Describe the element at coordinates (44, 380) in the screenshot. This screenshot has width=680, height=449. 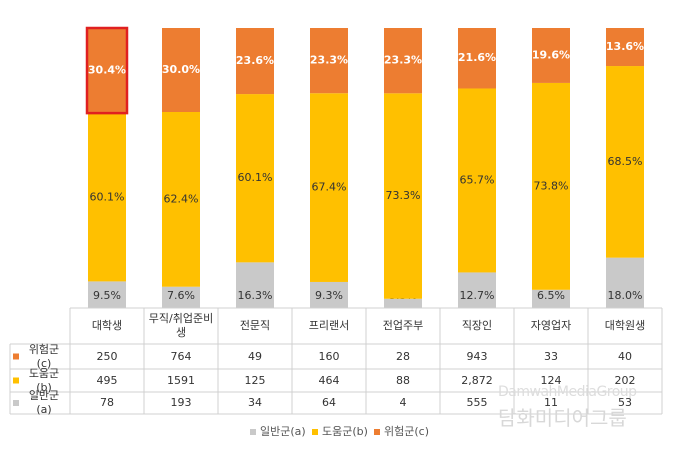
I see `table-row-label: 도움군(b)` at that location.